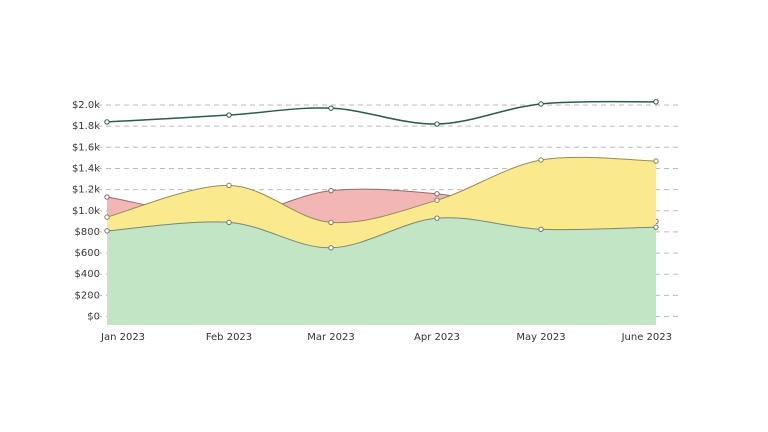 The width and height of the screenshot is (768, 432). What do you see at coordinates (87, 274) in the screenshot?
I see `y-tick-label: $400` at bounding box center [87, 274].